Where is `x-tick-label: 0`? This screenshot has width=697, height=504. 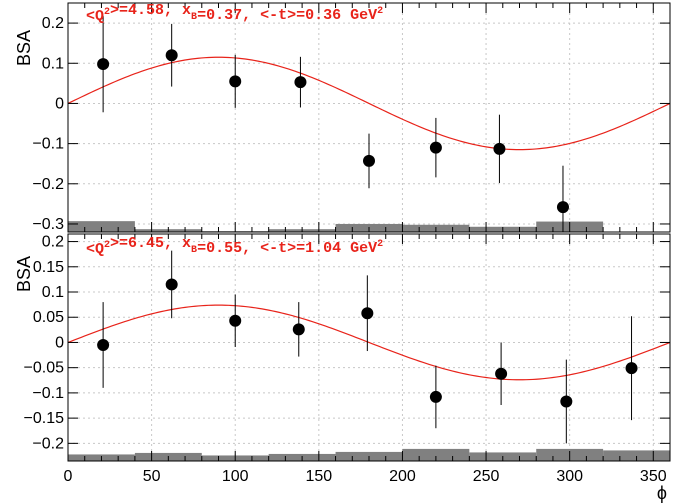 x-tick-label: 0 is located at coordinates (68, 476).